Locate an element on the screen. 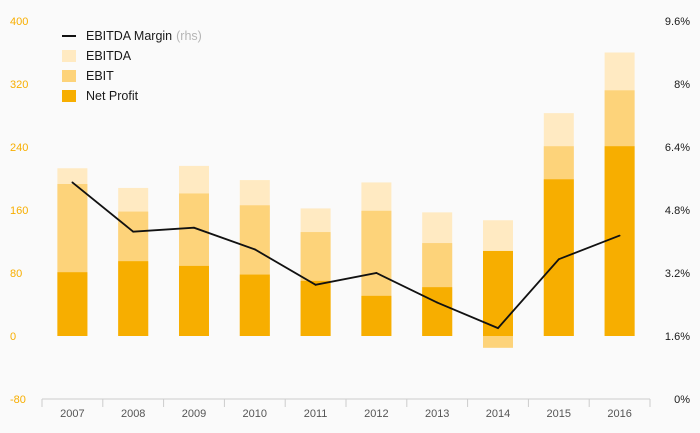  x-tick-label: 2007 is located at coordinates (72, 414).